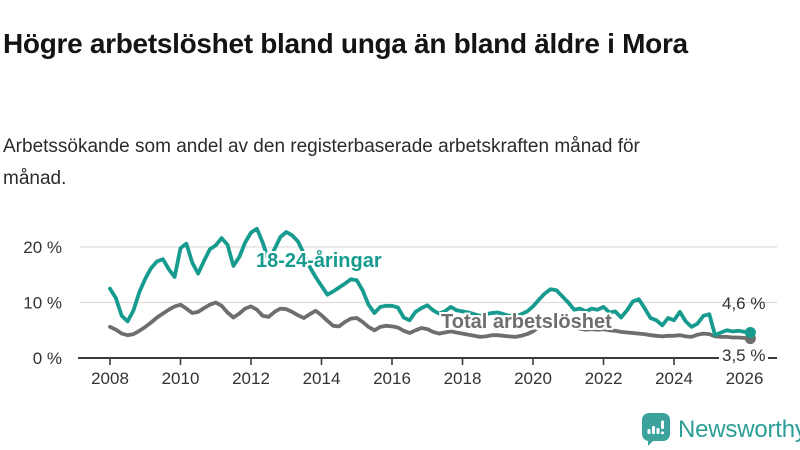 The width and height of the screenshot is (800, 450). What do you see at coordinates (42, 247) in the screenshot?
I see `y-tick-label: 20 %` at bounding box center [42, 247].